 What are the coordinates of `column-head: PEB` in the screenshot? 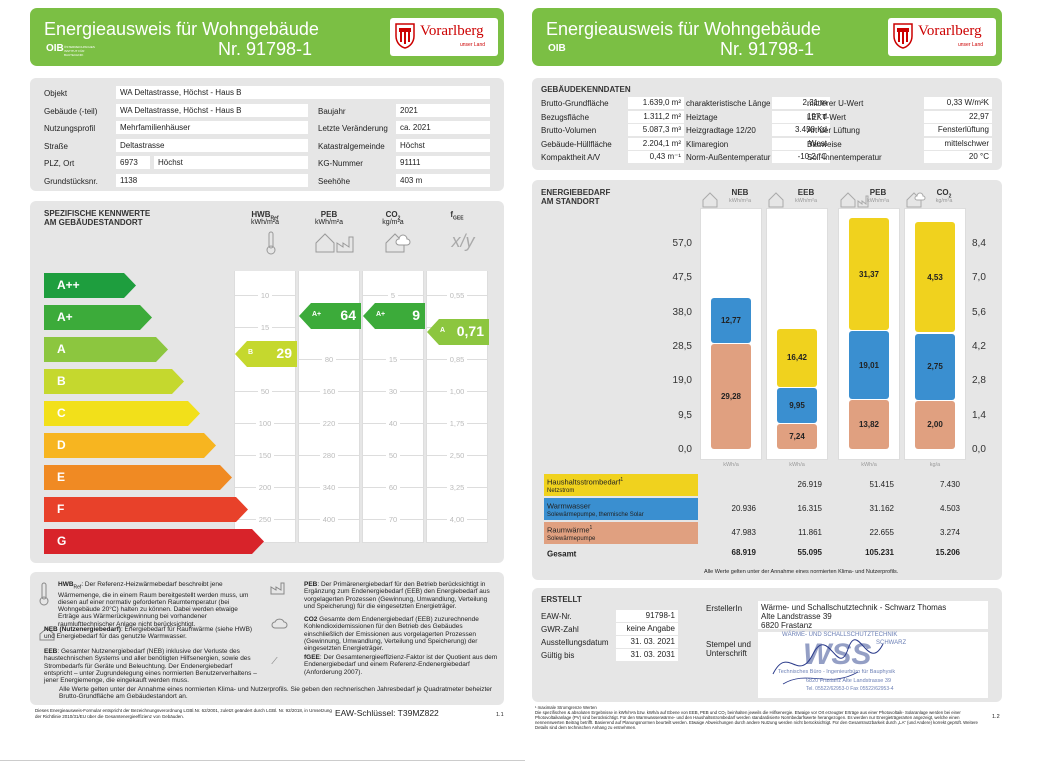 It's located at (329, 214).